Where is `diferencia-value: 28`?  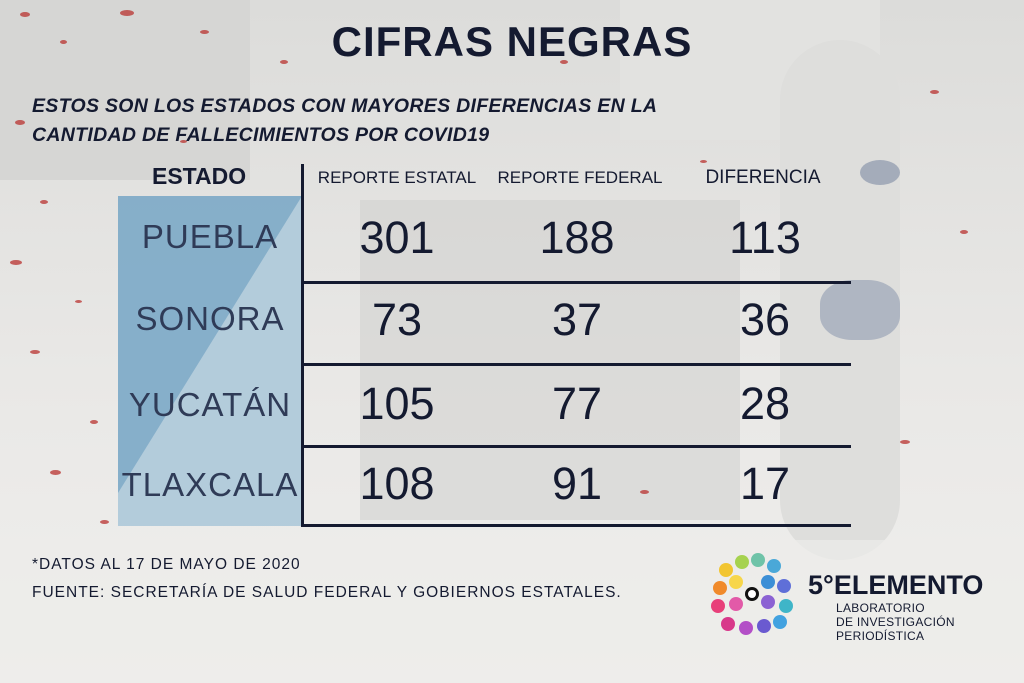 diferencia-value: 28 is located at coordinates (765, 403).